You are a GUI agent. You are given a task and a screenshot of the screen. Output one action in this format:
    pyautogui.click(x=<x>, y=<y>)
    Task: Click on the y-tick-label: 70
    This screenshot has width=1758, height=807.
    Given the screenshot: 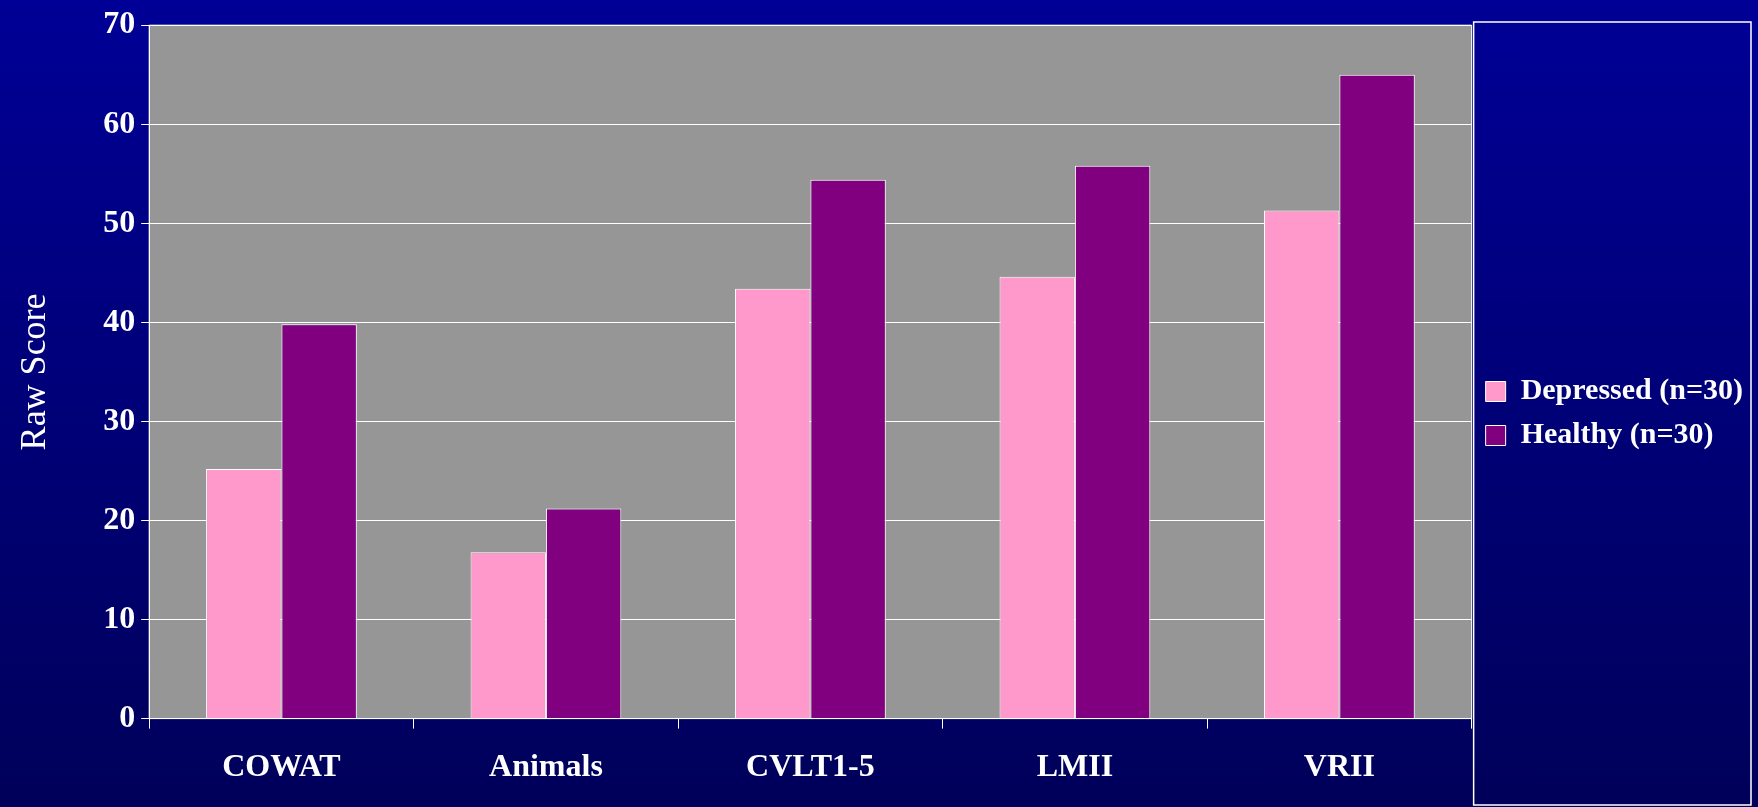 What is the action you would take?
    pyautogui.click(x=119, y=22)
    